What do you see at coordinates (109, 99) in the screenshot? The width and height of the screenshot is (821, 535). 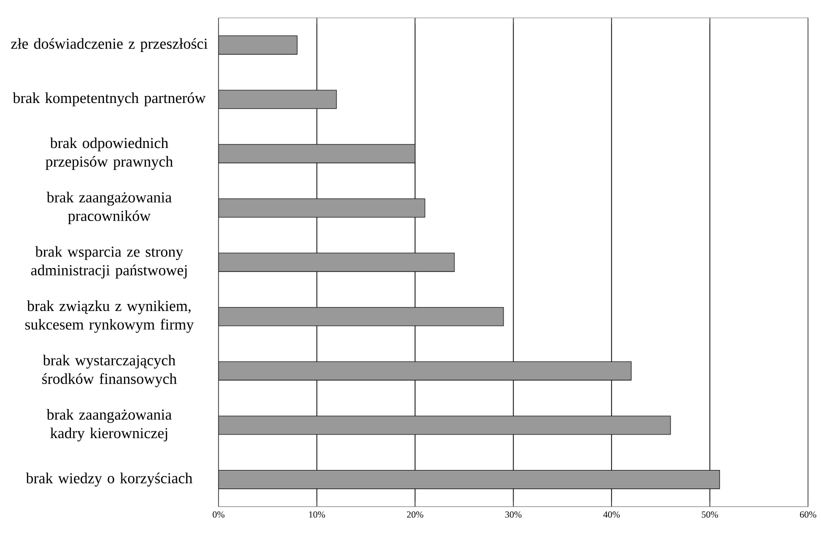 I see `y-tick-label: brak kompetentnych partnerów` at bounding box center [109, 99].